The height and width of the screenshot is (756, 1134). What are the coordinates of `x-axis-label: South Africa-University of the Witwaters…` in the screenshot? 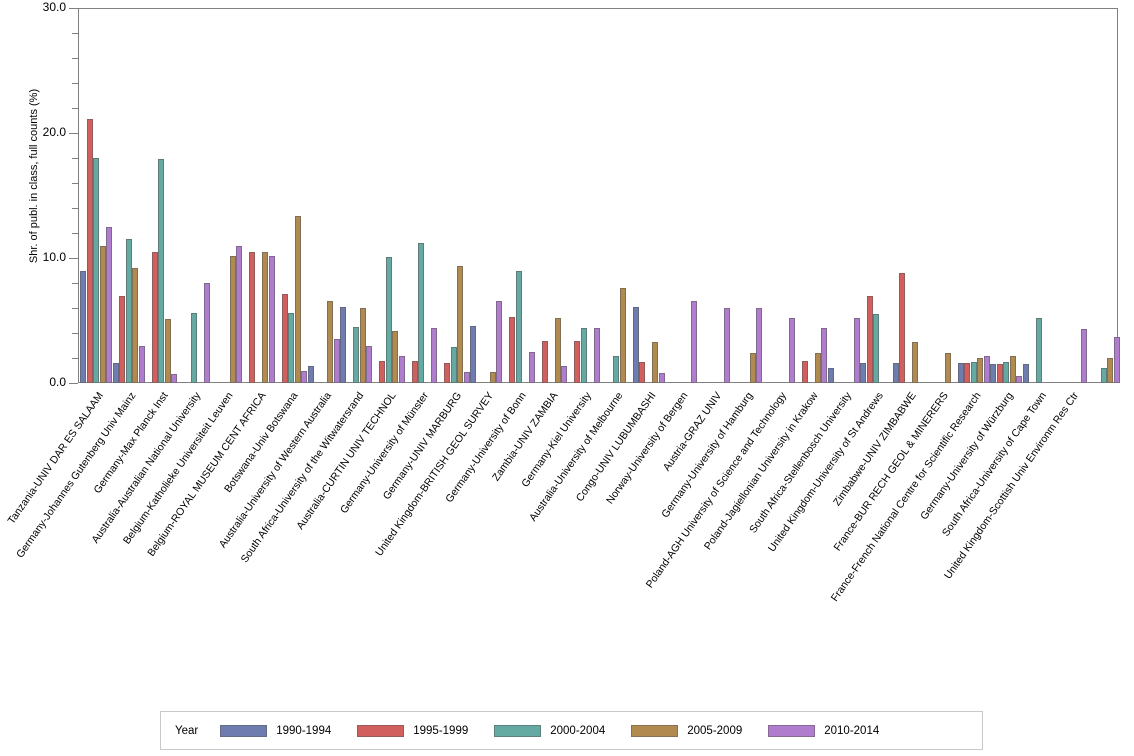 It's located at (302, 478).